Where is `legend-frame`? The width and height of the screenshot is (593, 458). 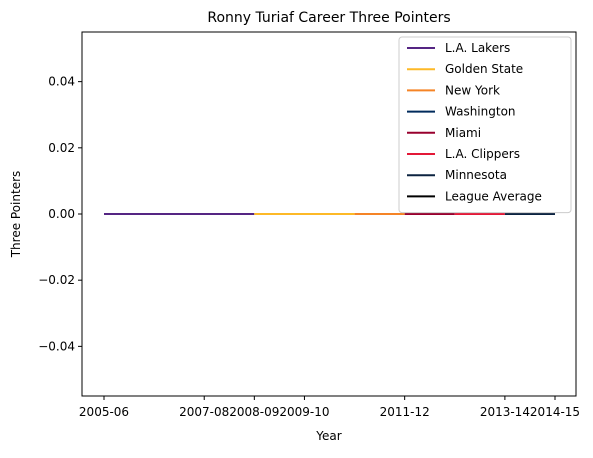
legend-frame is located at coordinates (485, 125).